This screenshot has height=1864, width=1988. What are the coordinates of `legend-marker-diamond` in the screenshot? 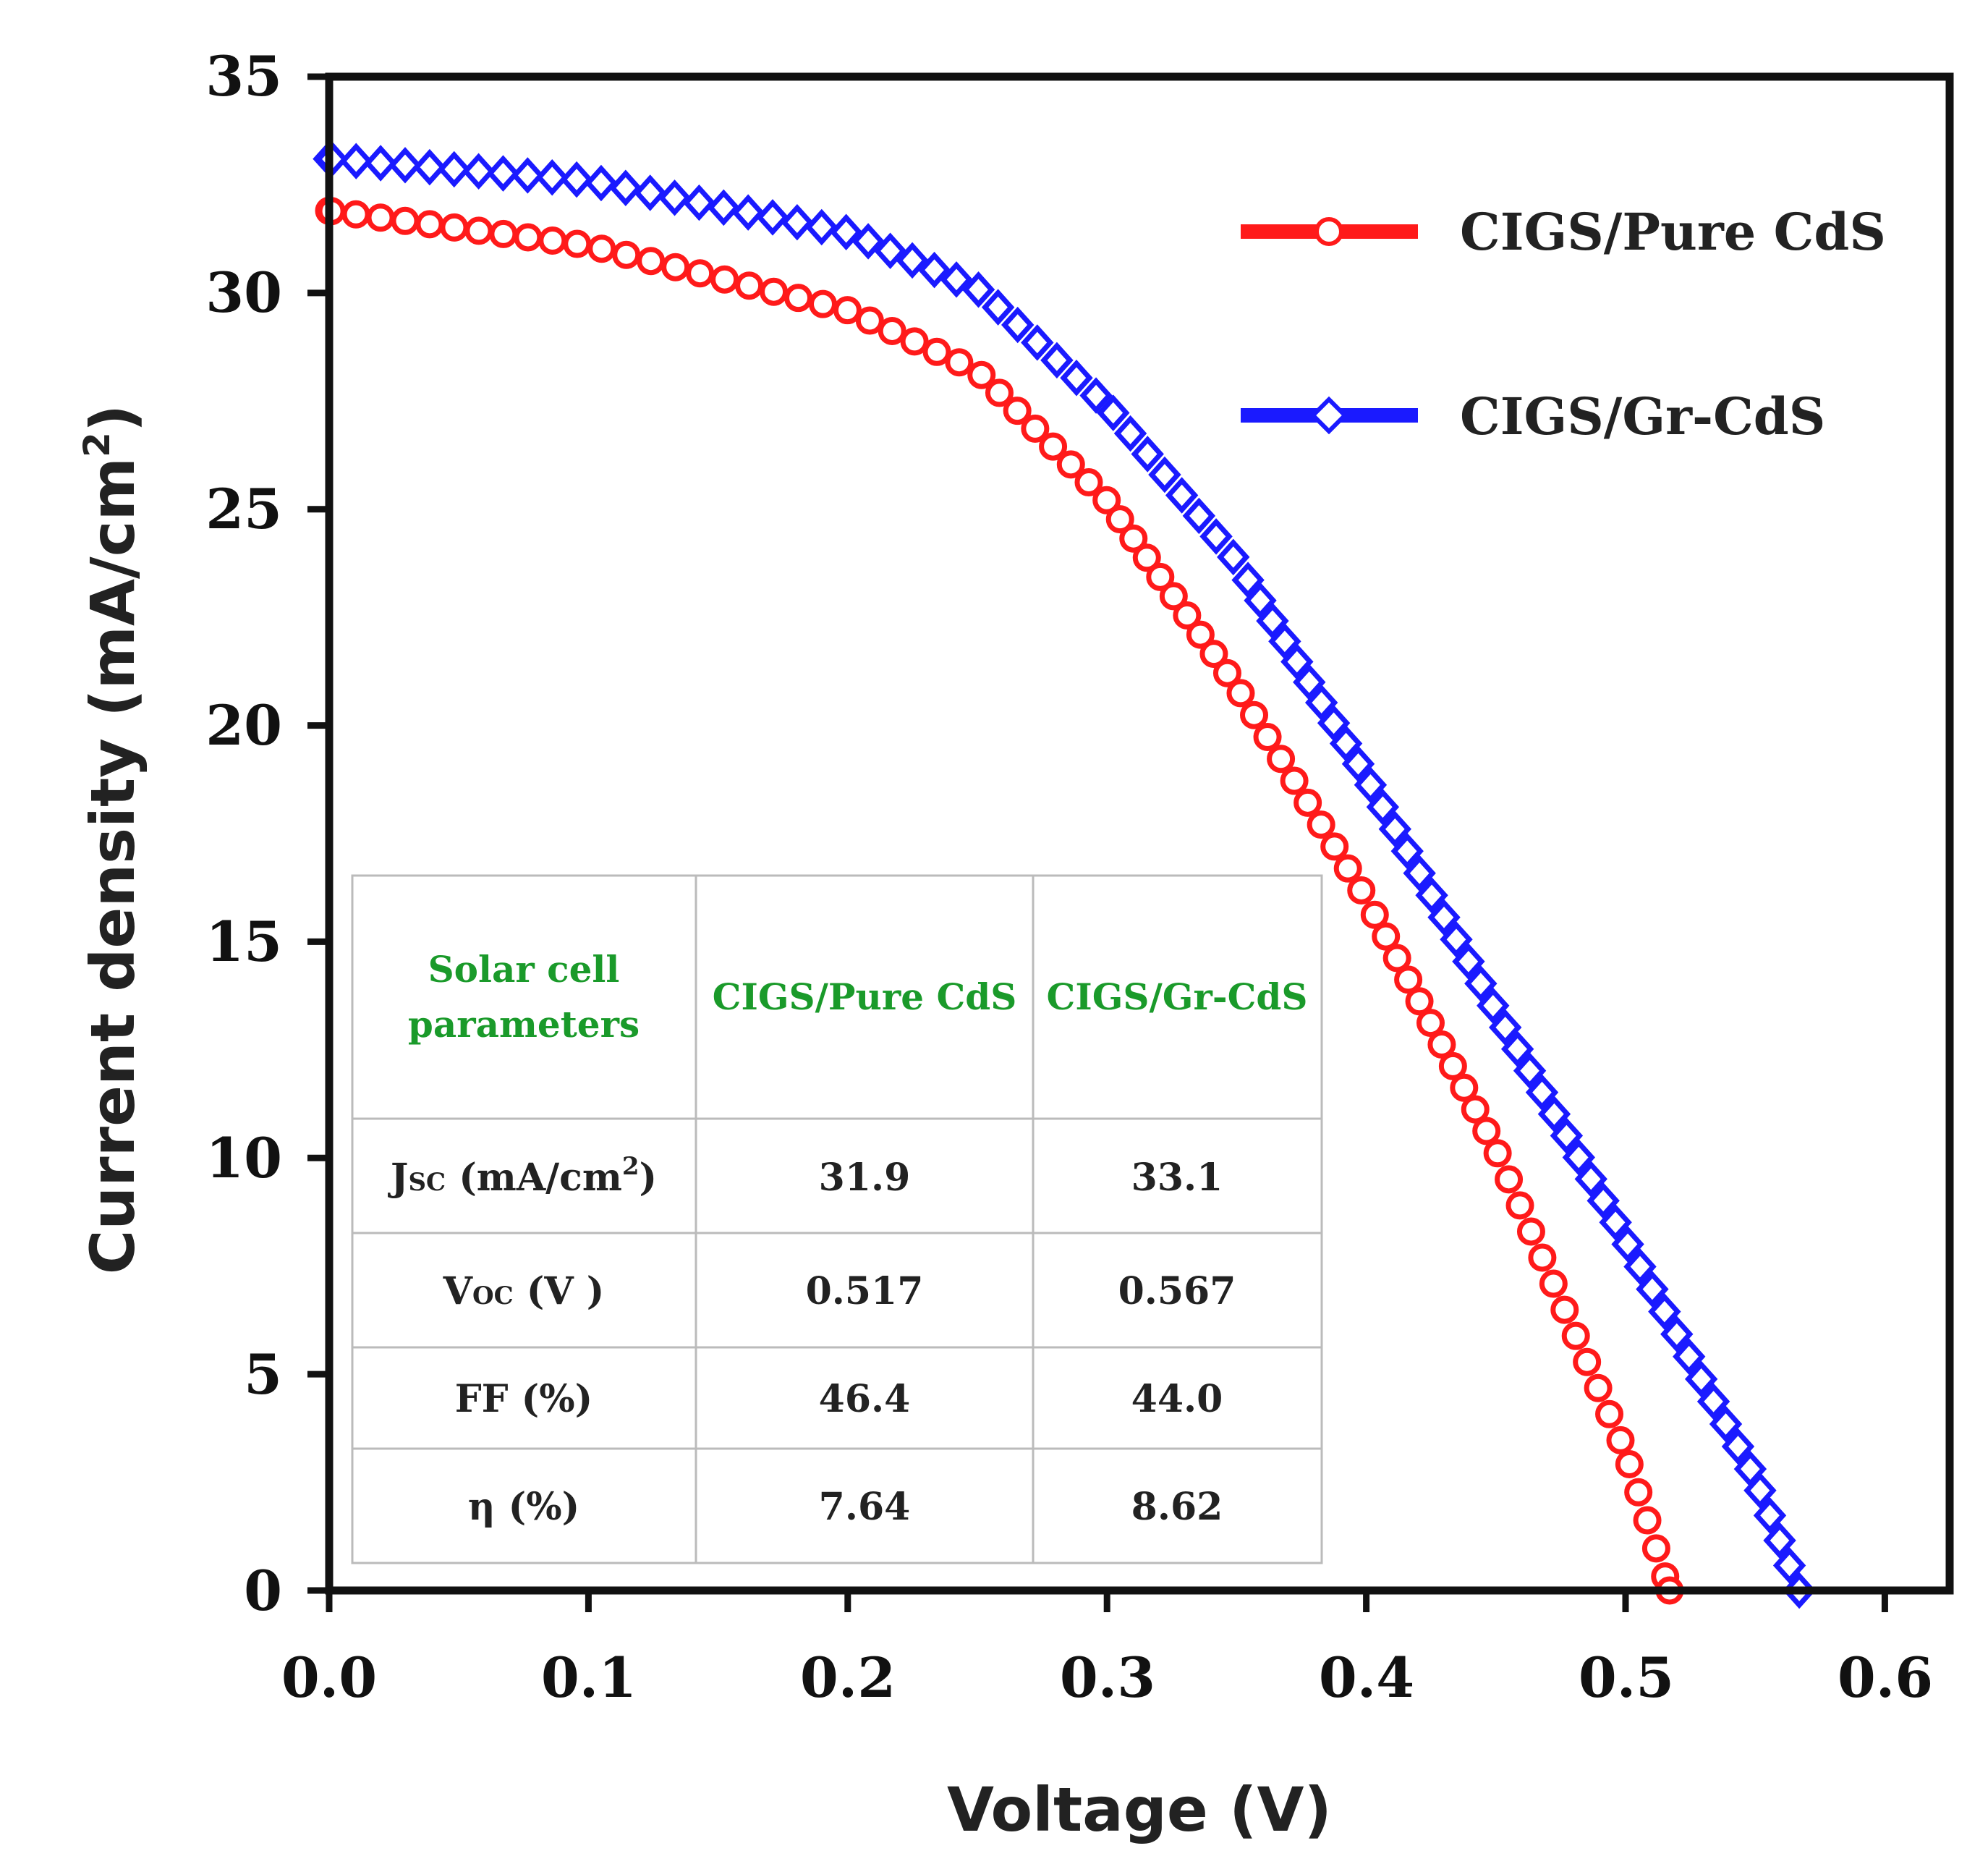 It's located at (1328, 415).